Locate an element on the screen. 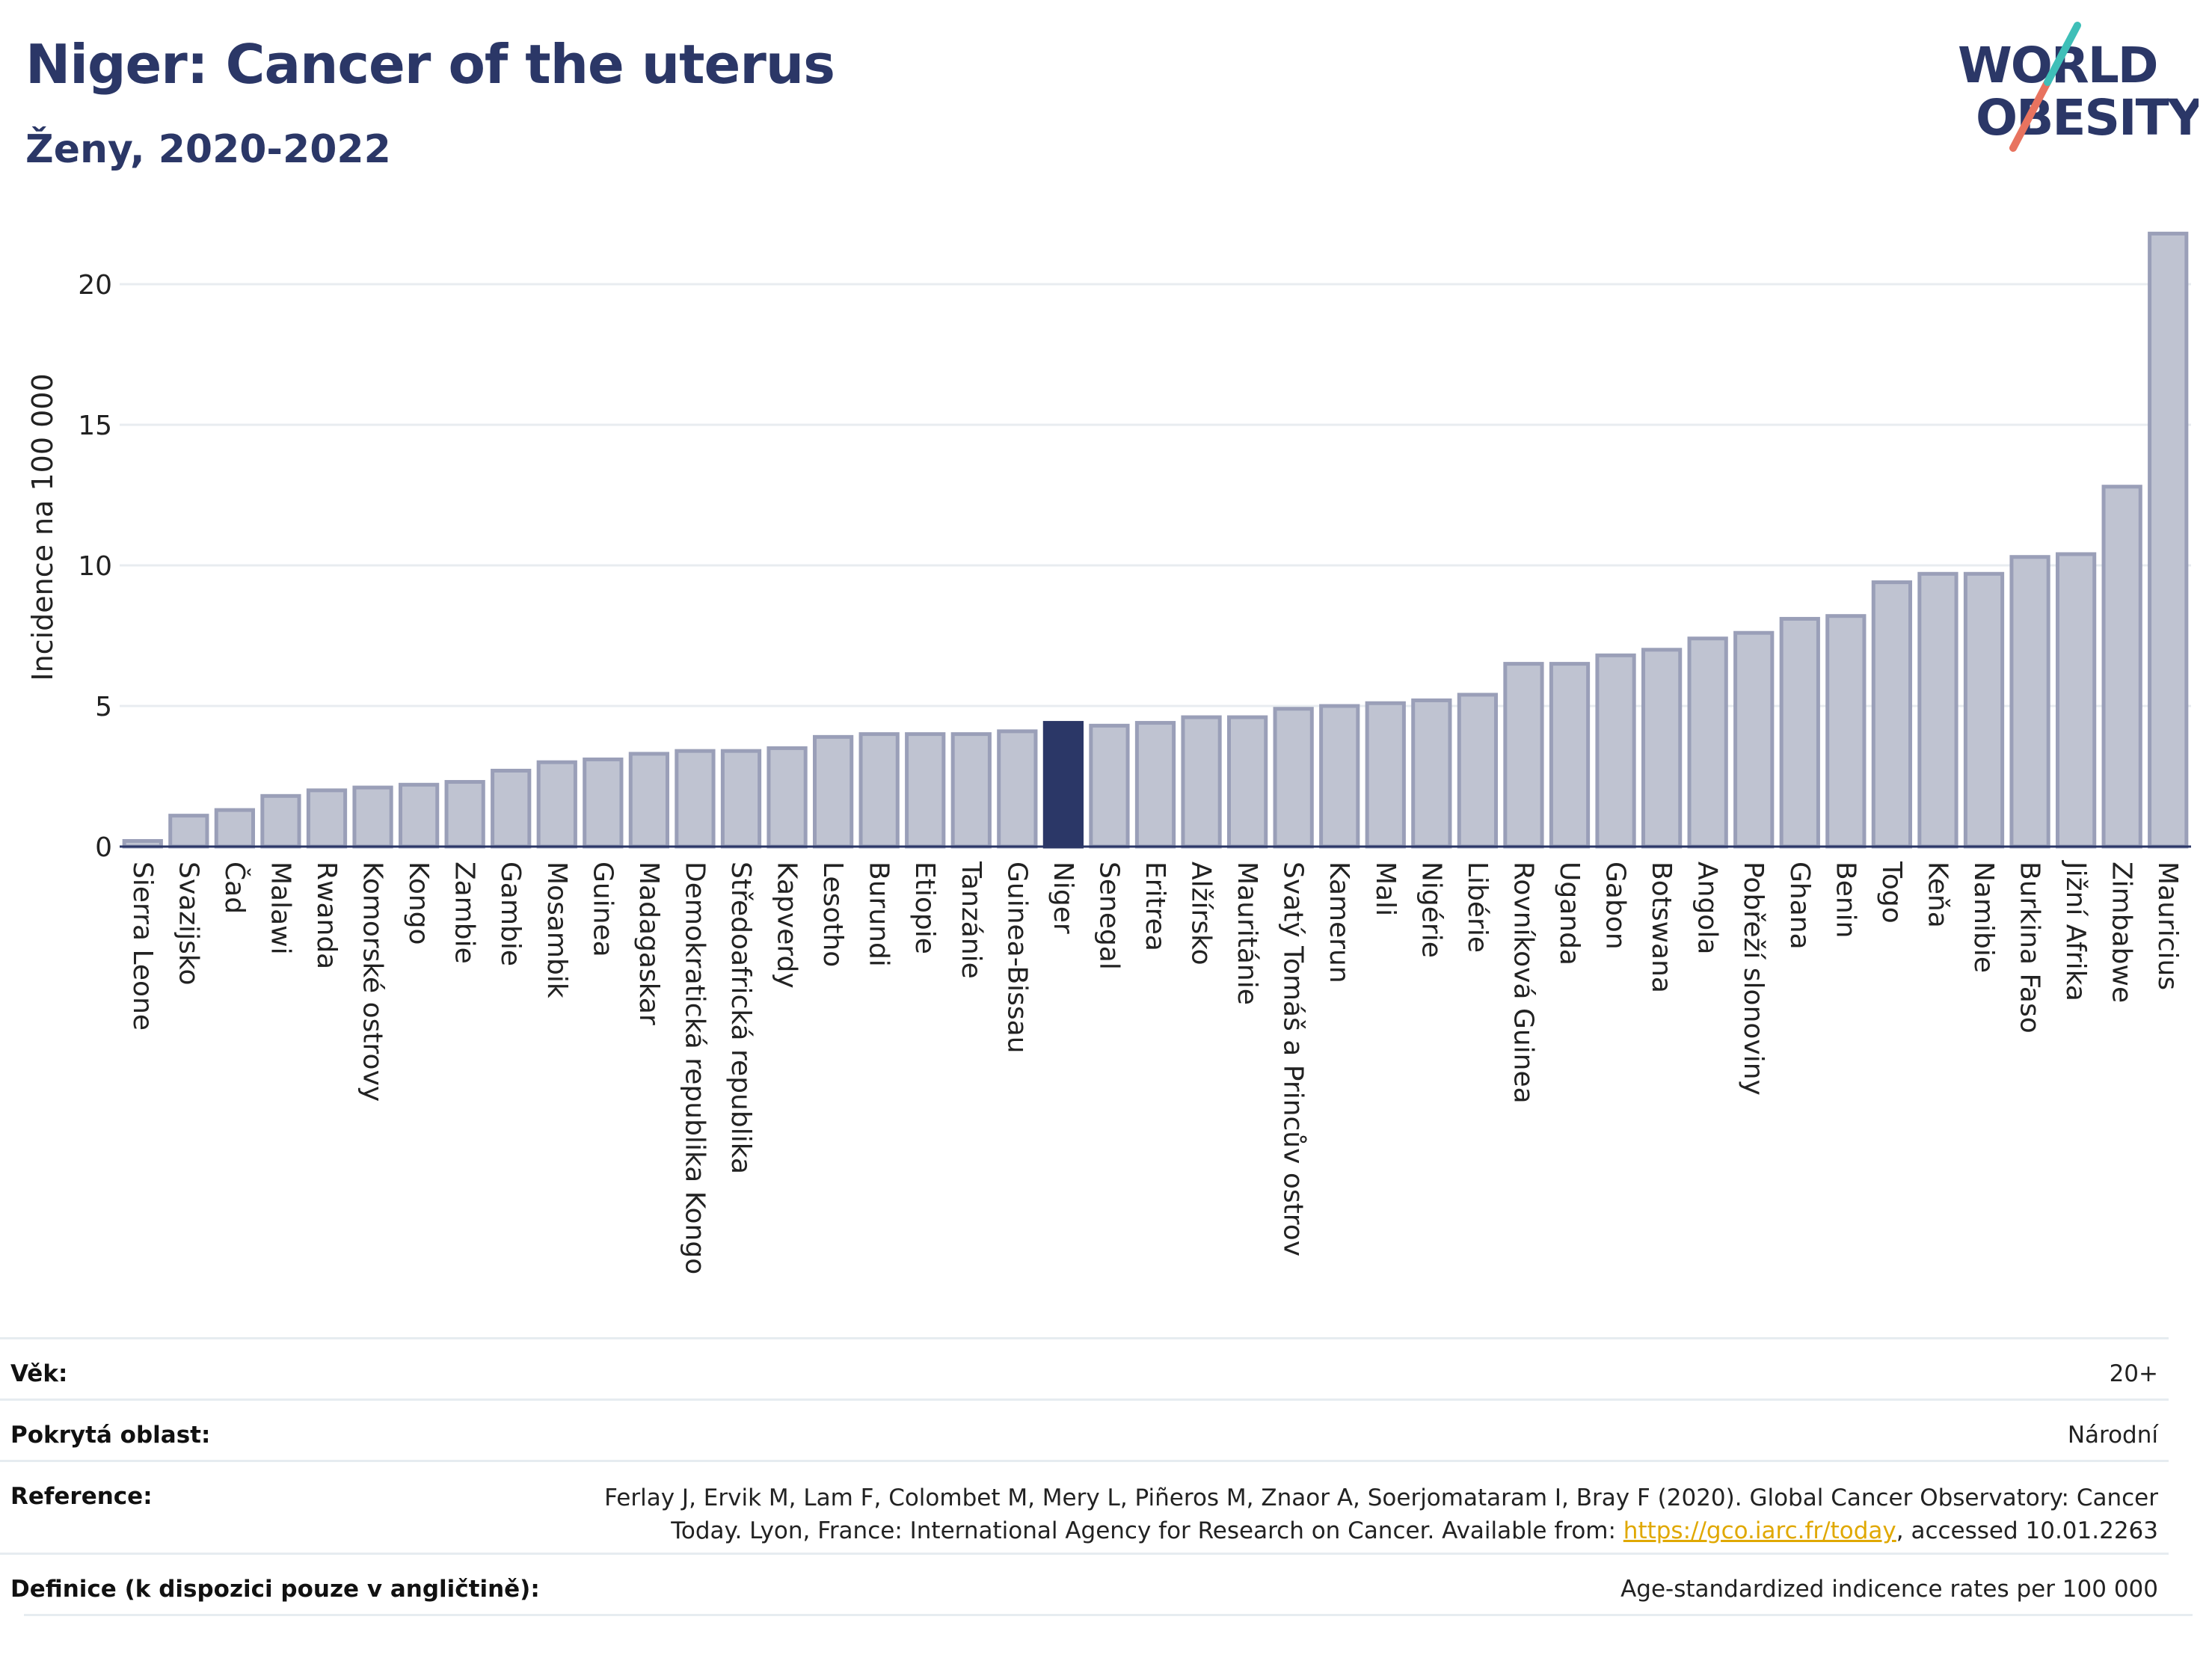  x-tick-label: Mauricius is located at coordinates (2167, 926).